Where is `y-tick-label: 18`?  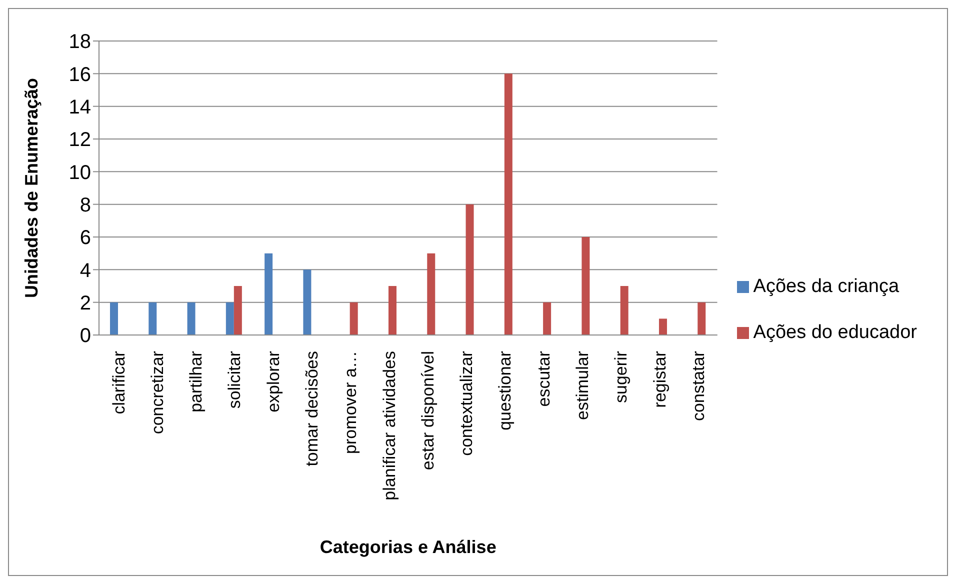
y-tick-label: 18 is located at coordinates (79, 42).